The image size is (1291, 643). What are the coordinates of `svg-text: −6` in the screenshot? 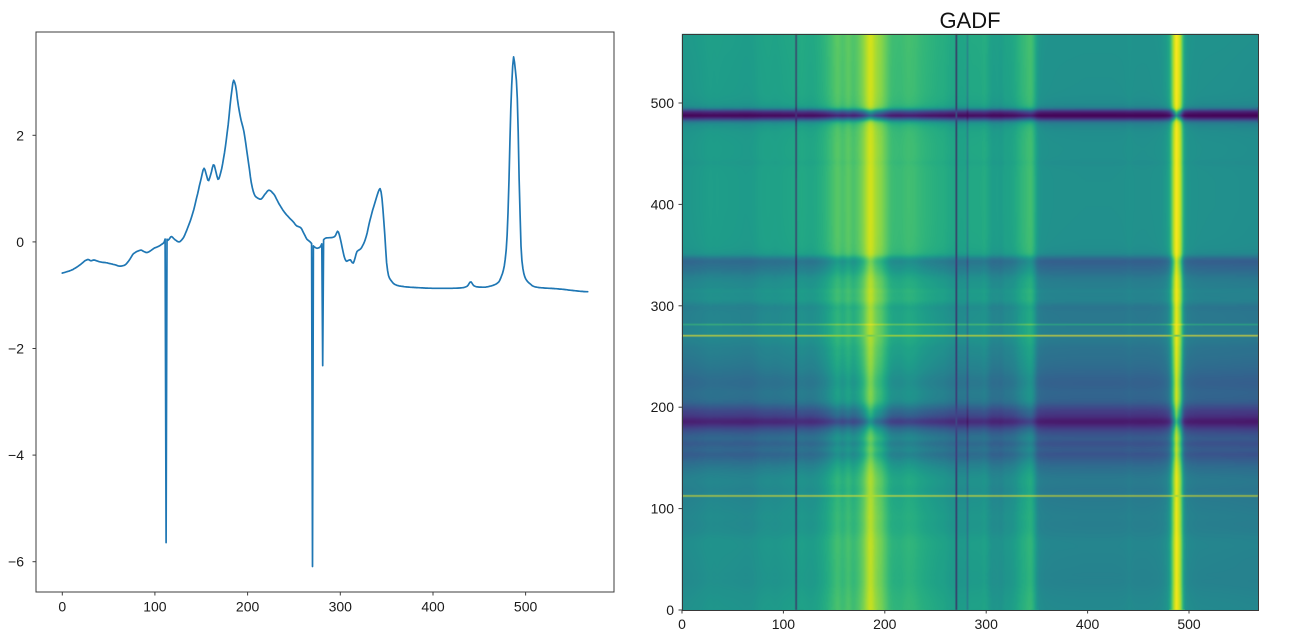 It's located at (16, 562).